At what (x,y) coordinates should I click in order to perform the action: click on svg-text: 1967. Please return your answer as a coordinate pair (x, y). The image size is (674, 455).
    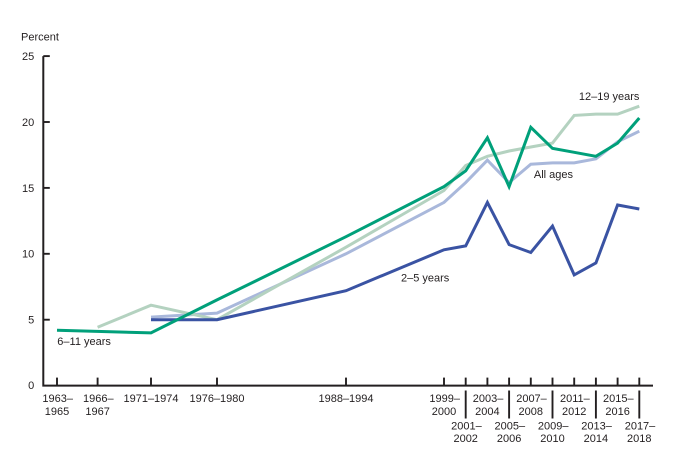
    Looking at the image, I should click on (97, 412).